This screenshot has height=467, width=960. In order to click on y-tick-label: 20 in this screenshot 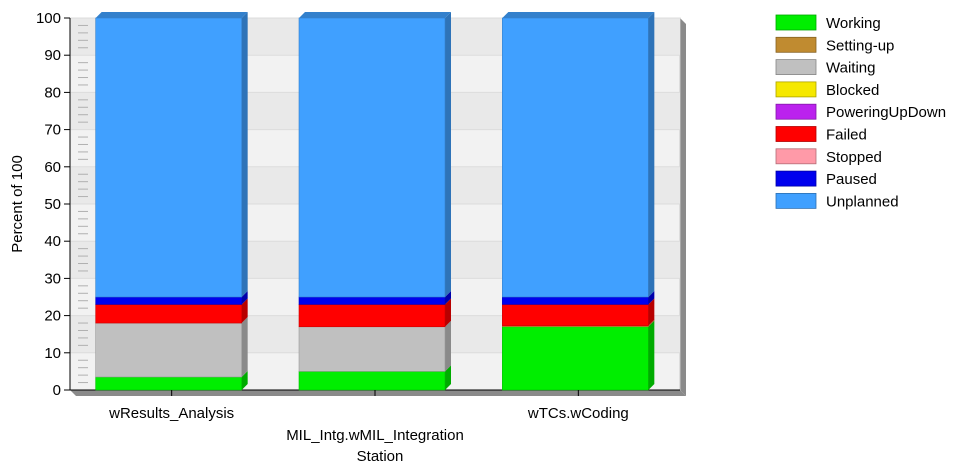, I will do `click(52, 316)`.